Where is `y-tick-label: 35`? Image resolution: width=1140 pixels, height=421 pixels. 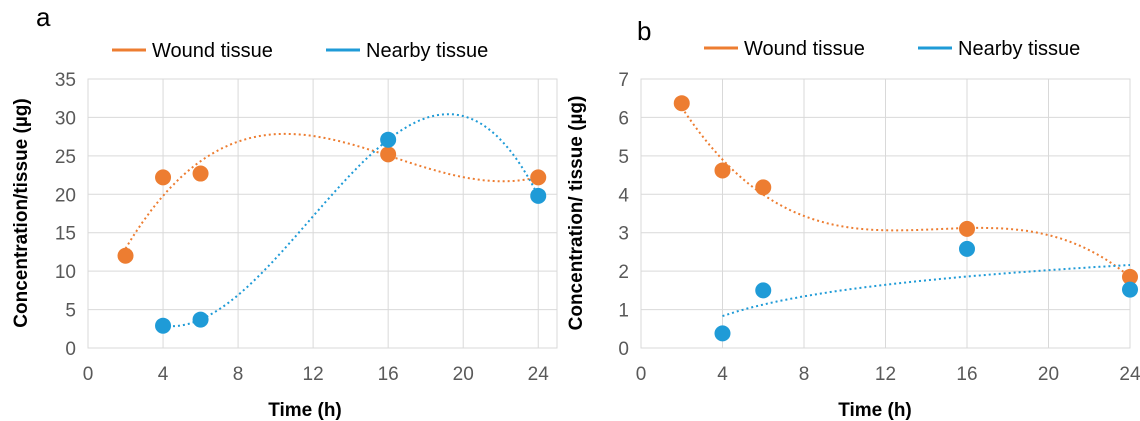
y-tick-label: 35 is located at coordinates (65, 80).